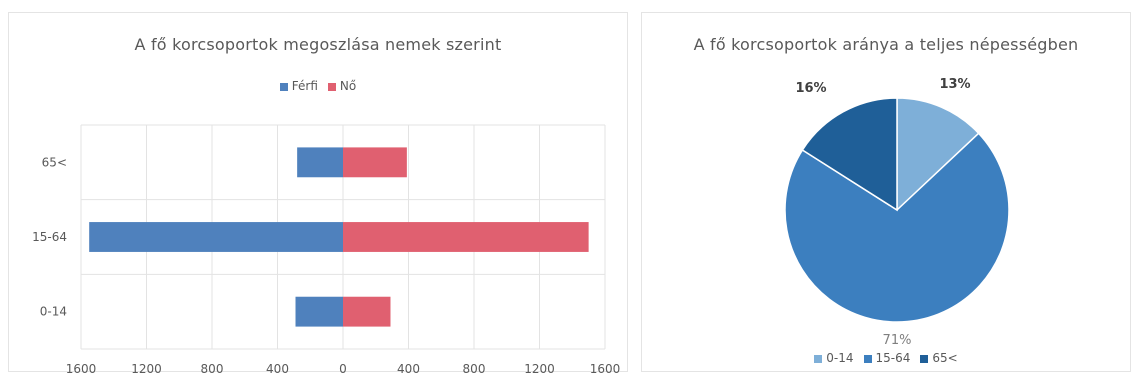 The width and height of the screenshot is (1139, 380). Describe the element at coordinates (348, 86) in the screenshot. I see `legend-label: Nő` at that location.